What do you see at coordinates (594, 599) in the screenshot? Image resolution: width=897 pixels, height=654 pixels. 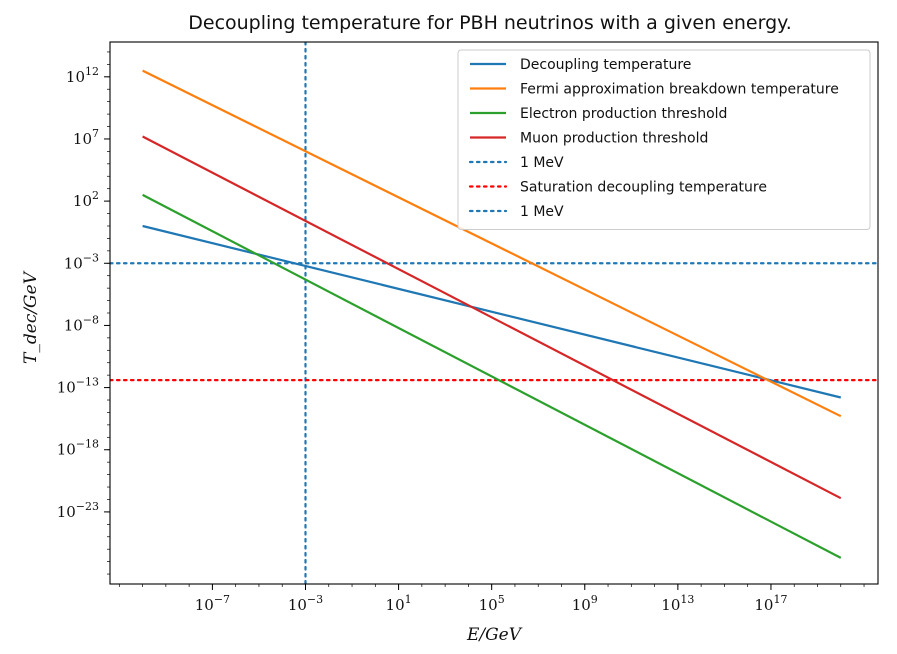 I see `x-tick-label-exponent: 9` at bounding box center [594, 599].